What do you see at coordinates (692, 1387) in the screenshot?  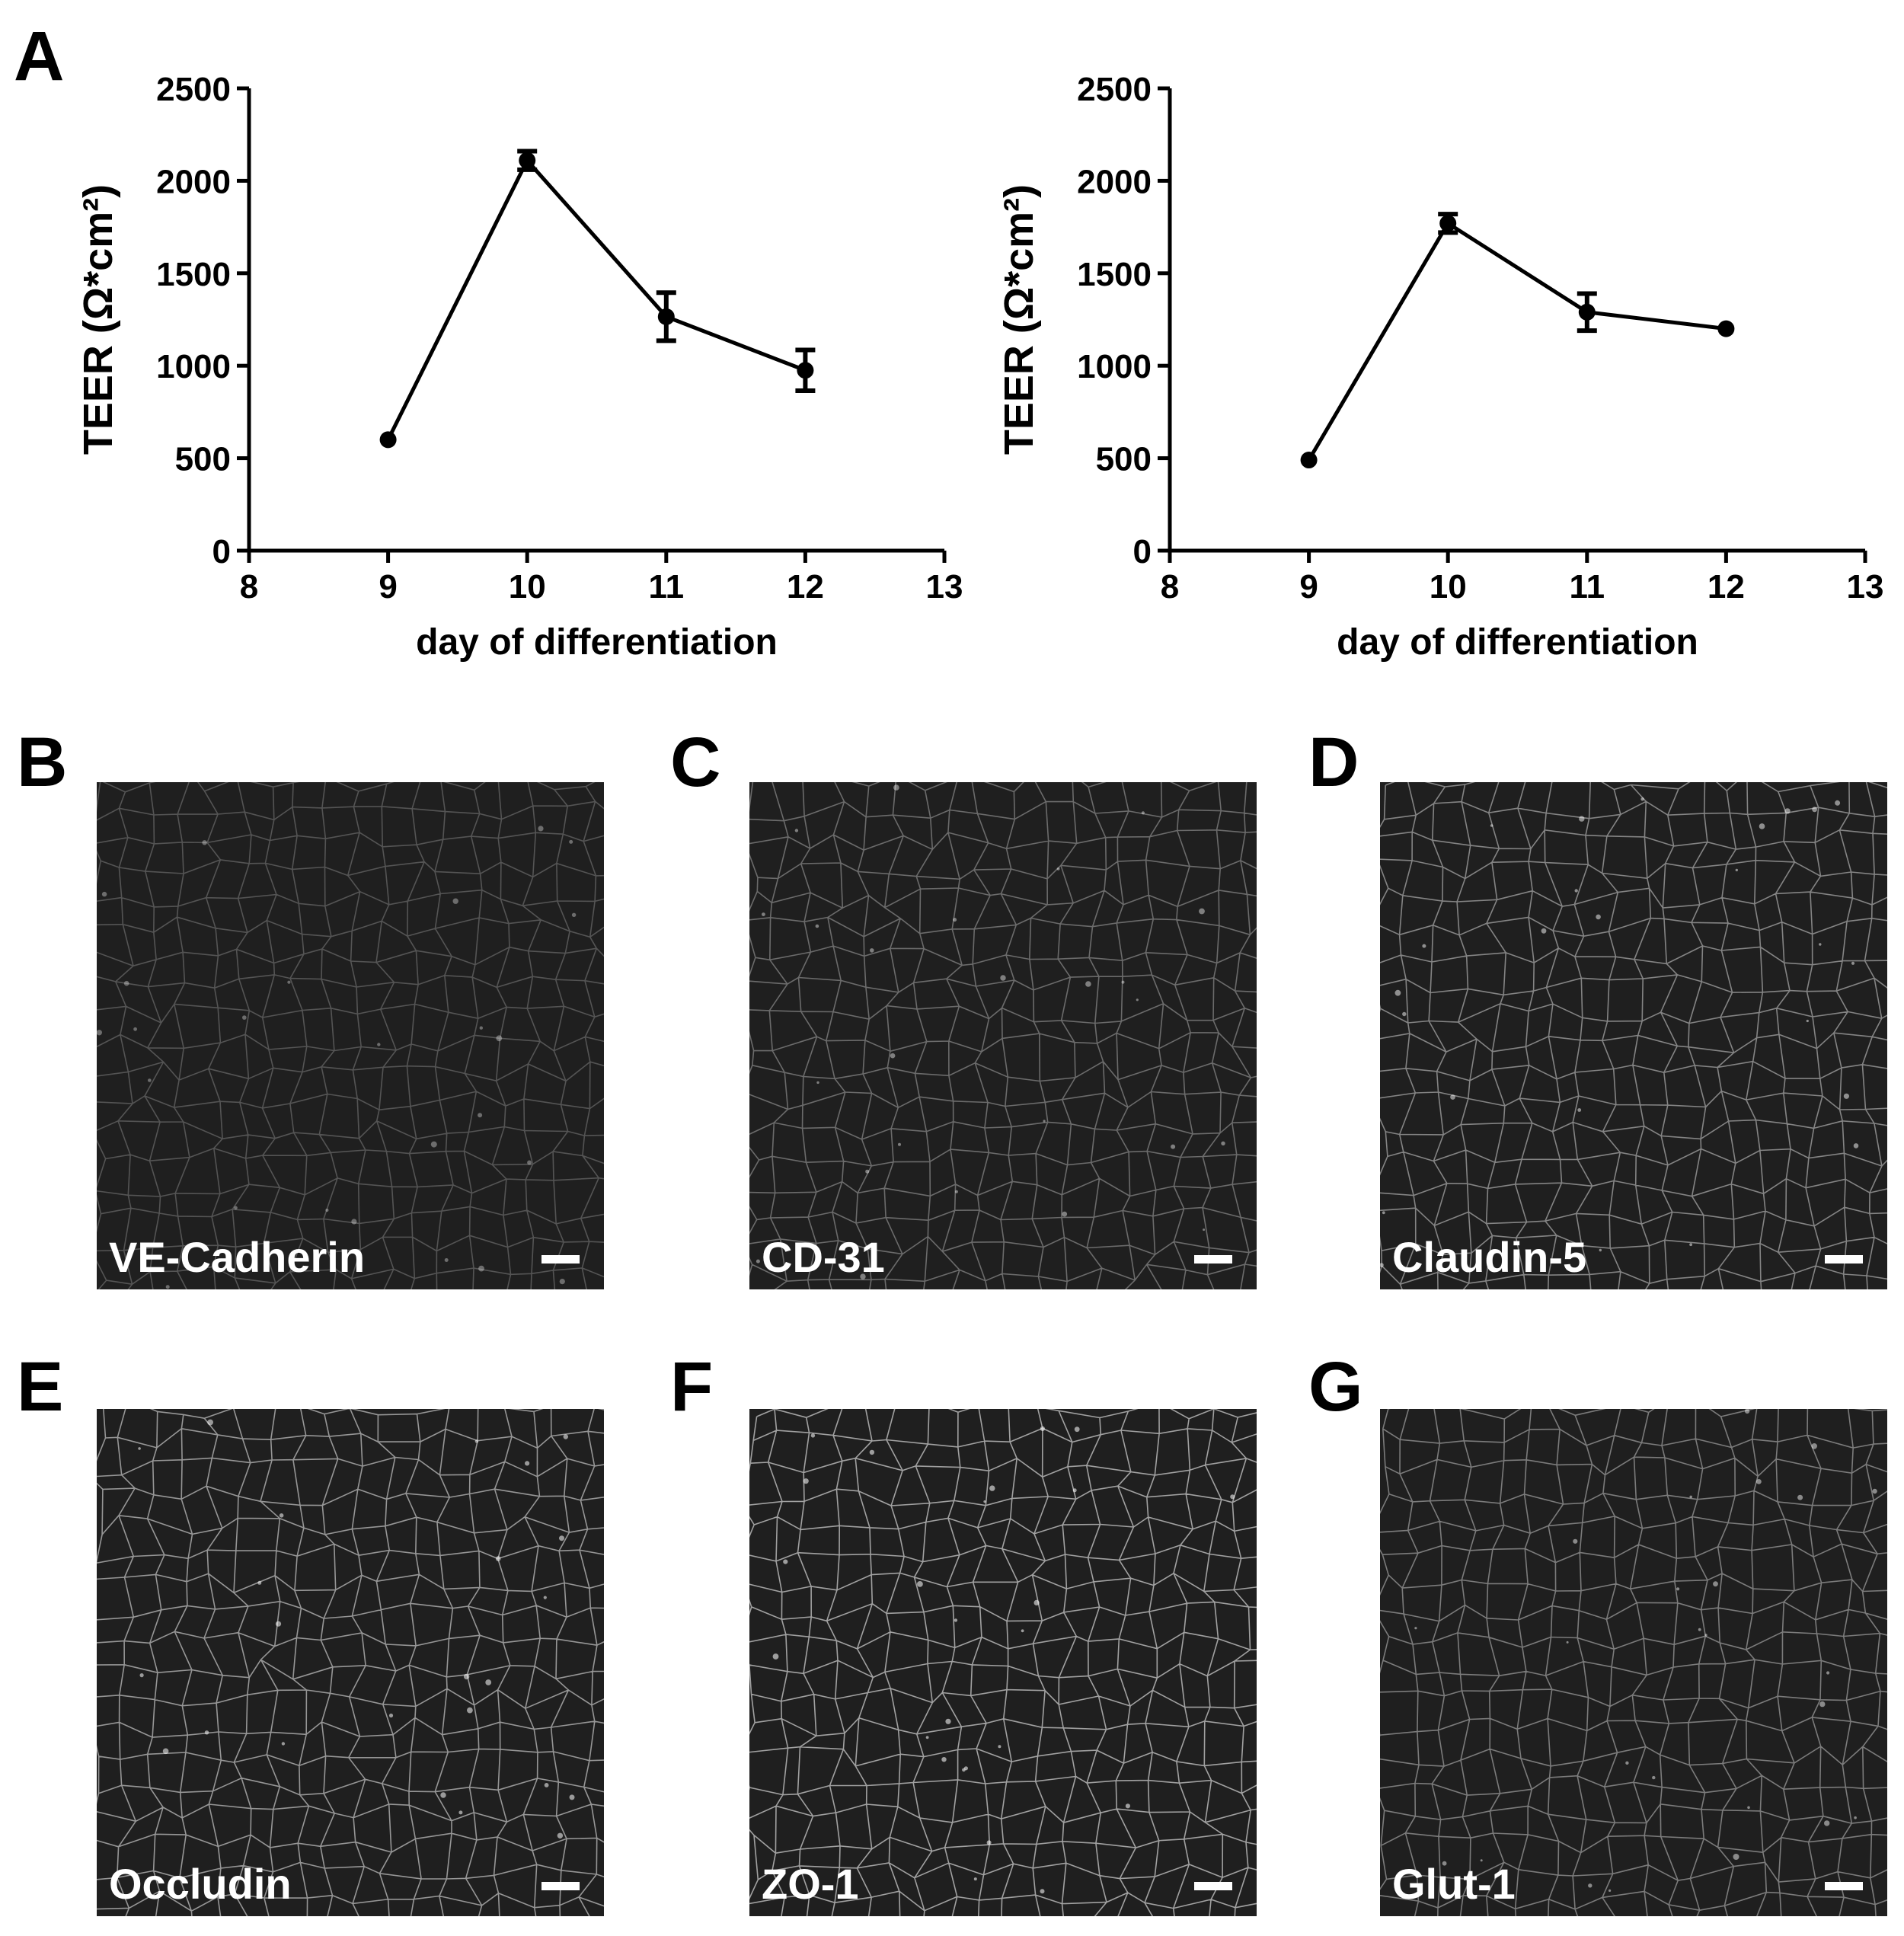 I see `panel-letter-f: F` at bounding box center [692, 1387].